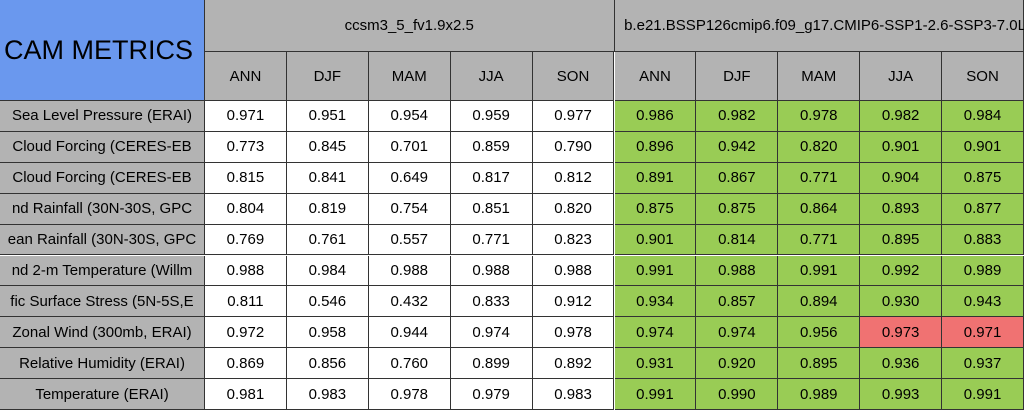 The image size is (1024, 410). I want to click on cell: 0.934, so click(655, 302).